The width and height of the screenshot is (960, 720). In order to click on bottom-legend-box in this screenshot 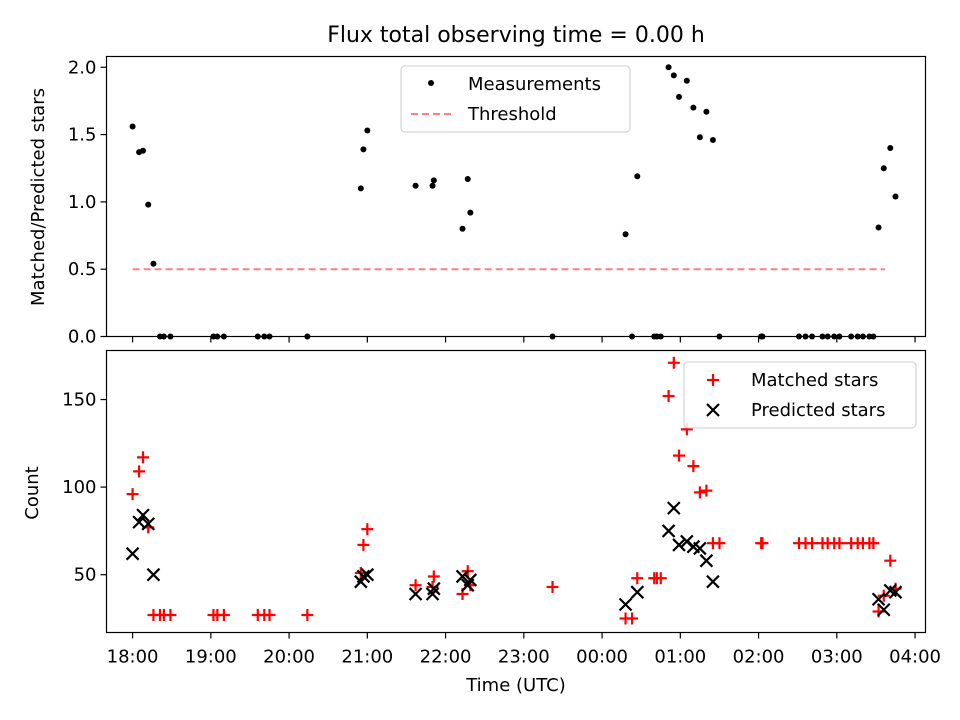, I will do `click(800, 395)`.